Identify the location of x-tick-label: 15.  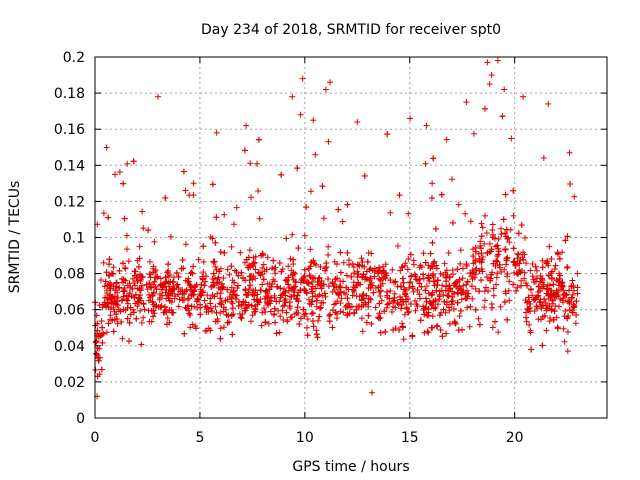
(410, 438).